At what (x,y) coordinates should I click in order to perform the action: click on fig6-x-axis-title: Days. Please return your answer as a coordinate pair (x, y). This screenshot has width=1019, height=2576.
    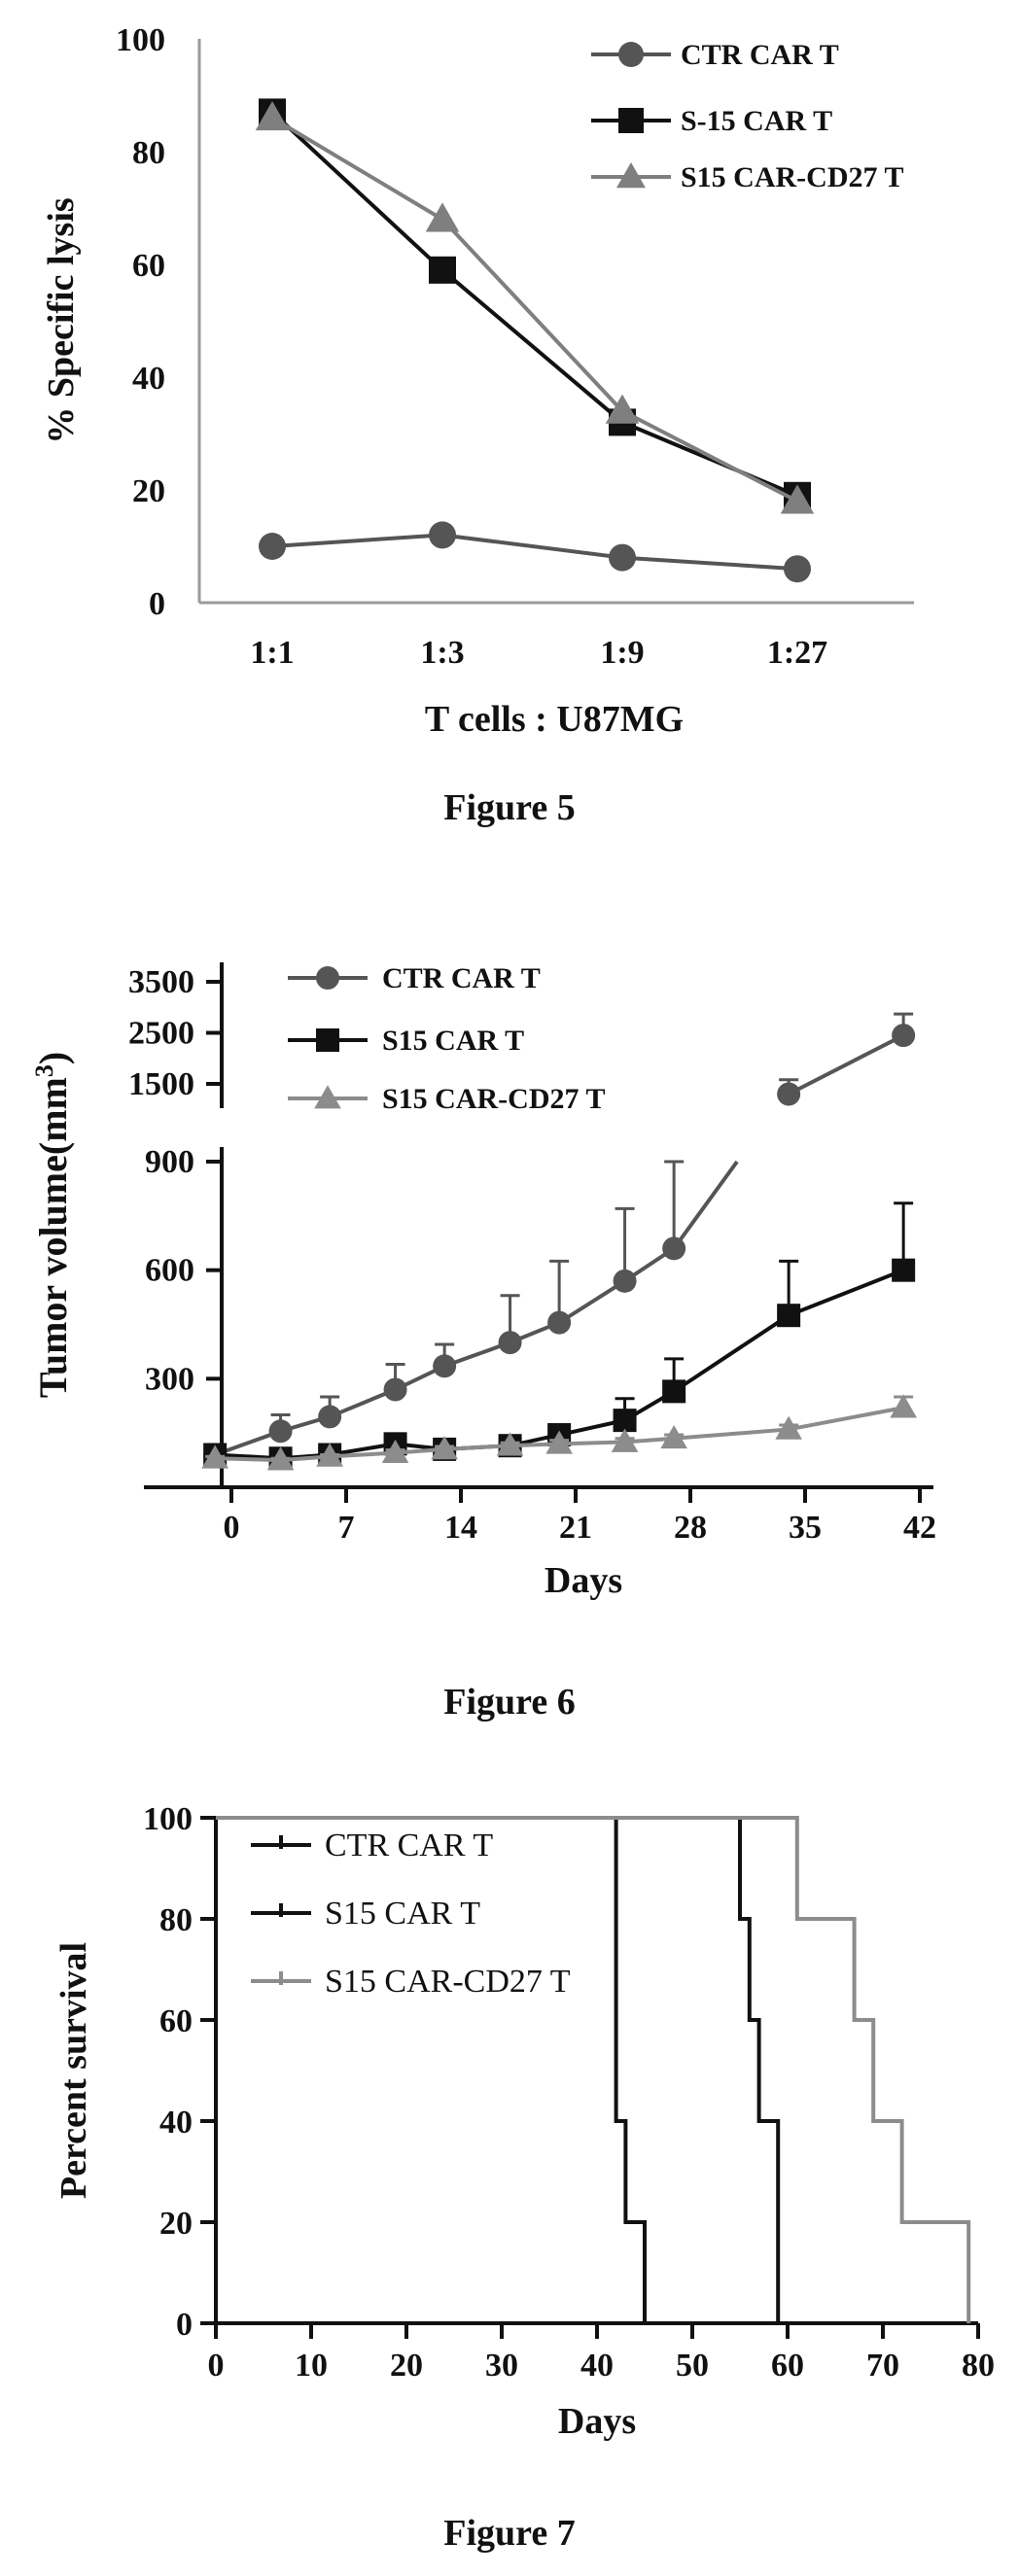
    Looking at the image, I should click on (583, 1580).